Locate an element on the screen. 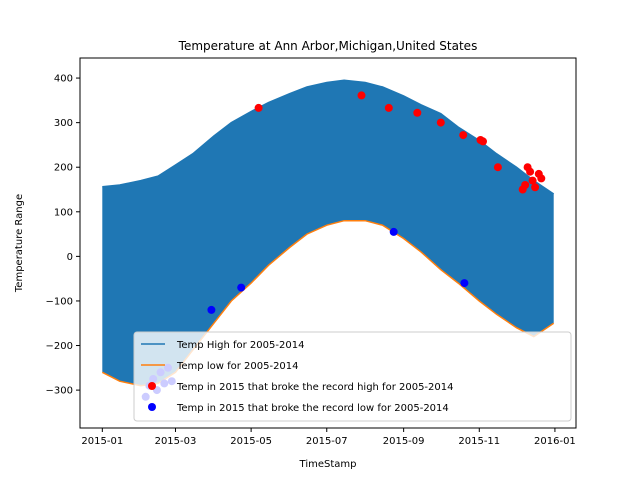 The width and height of the screenshot is (640, 480). legend-label-high: Temp High for 2005-2014 is located at coordinates (240, 345).